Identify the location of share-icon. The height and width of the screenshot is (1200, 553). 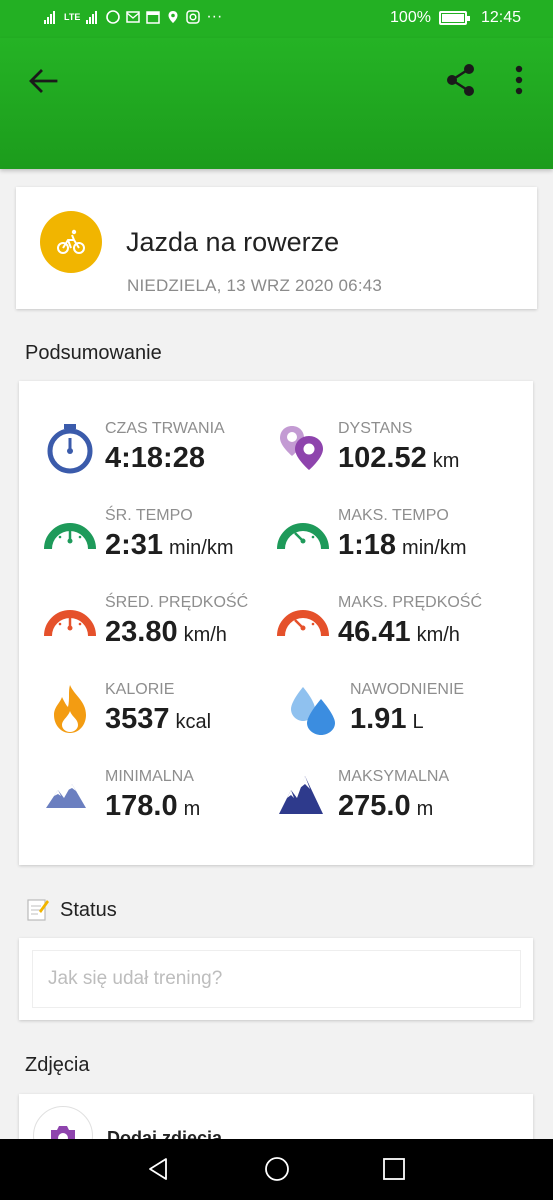
(461, 80).